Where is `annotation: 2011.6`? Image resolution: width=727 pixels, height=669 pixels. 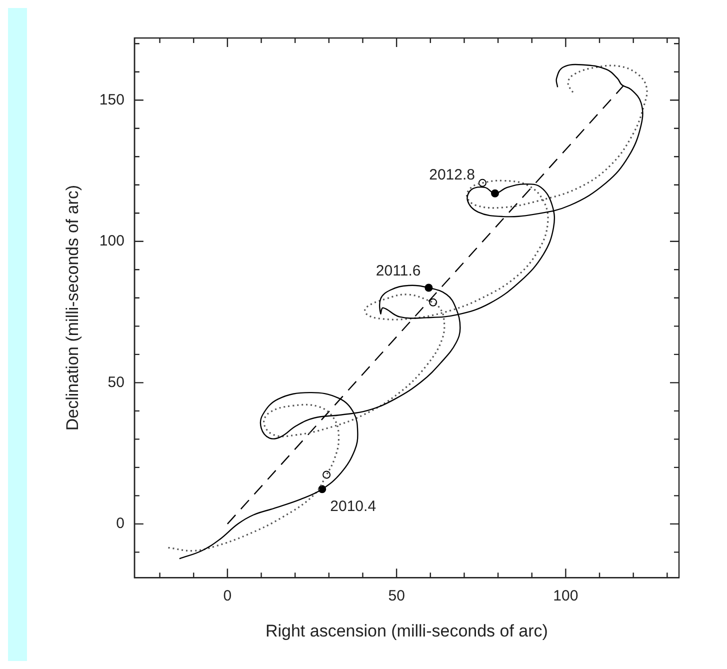
annotation: 2011.6 is located at coordinates (398, 271).